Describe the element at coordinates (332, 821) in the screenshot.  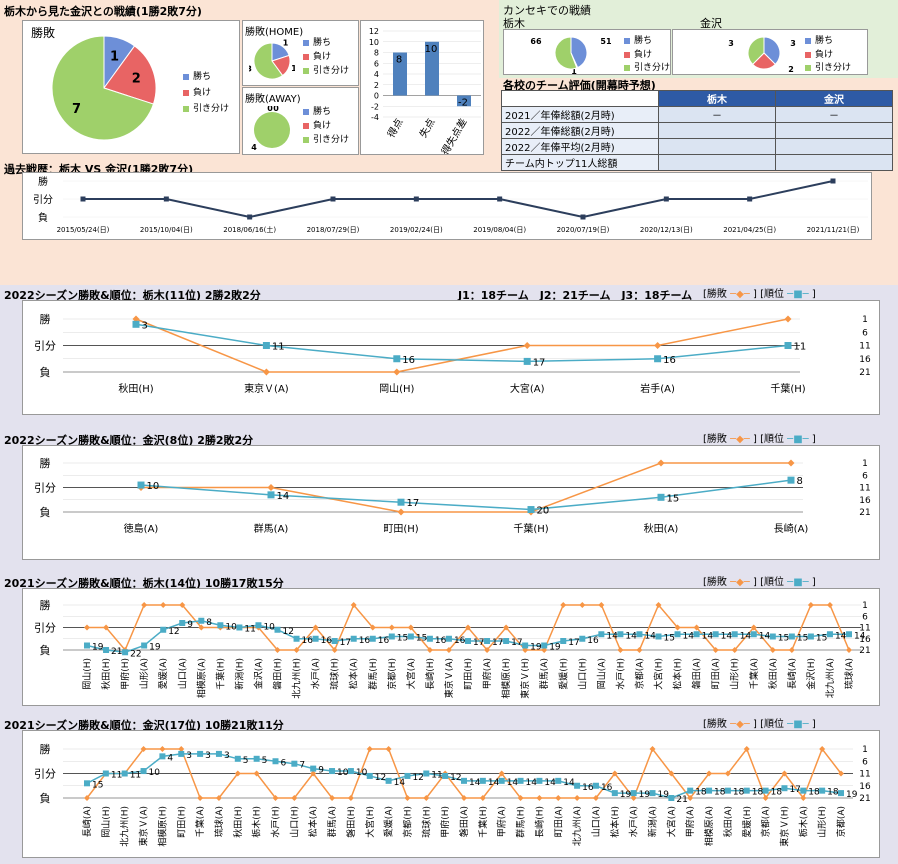
I see `x-tick-label: 群馬(A)` at that location.